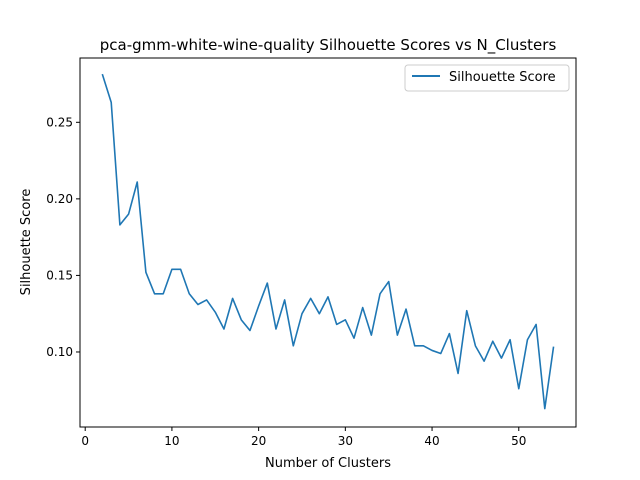 Image resolution: width=640 pixels, height=480 pixels. What do you see at coordinates (345, 441) in the screenshot?
I see `x-tick-label: 30` at bounding box center [345, 441].